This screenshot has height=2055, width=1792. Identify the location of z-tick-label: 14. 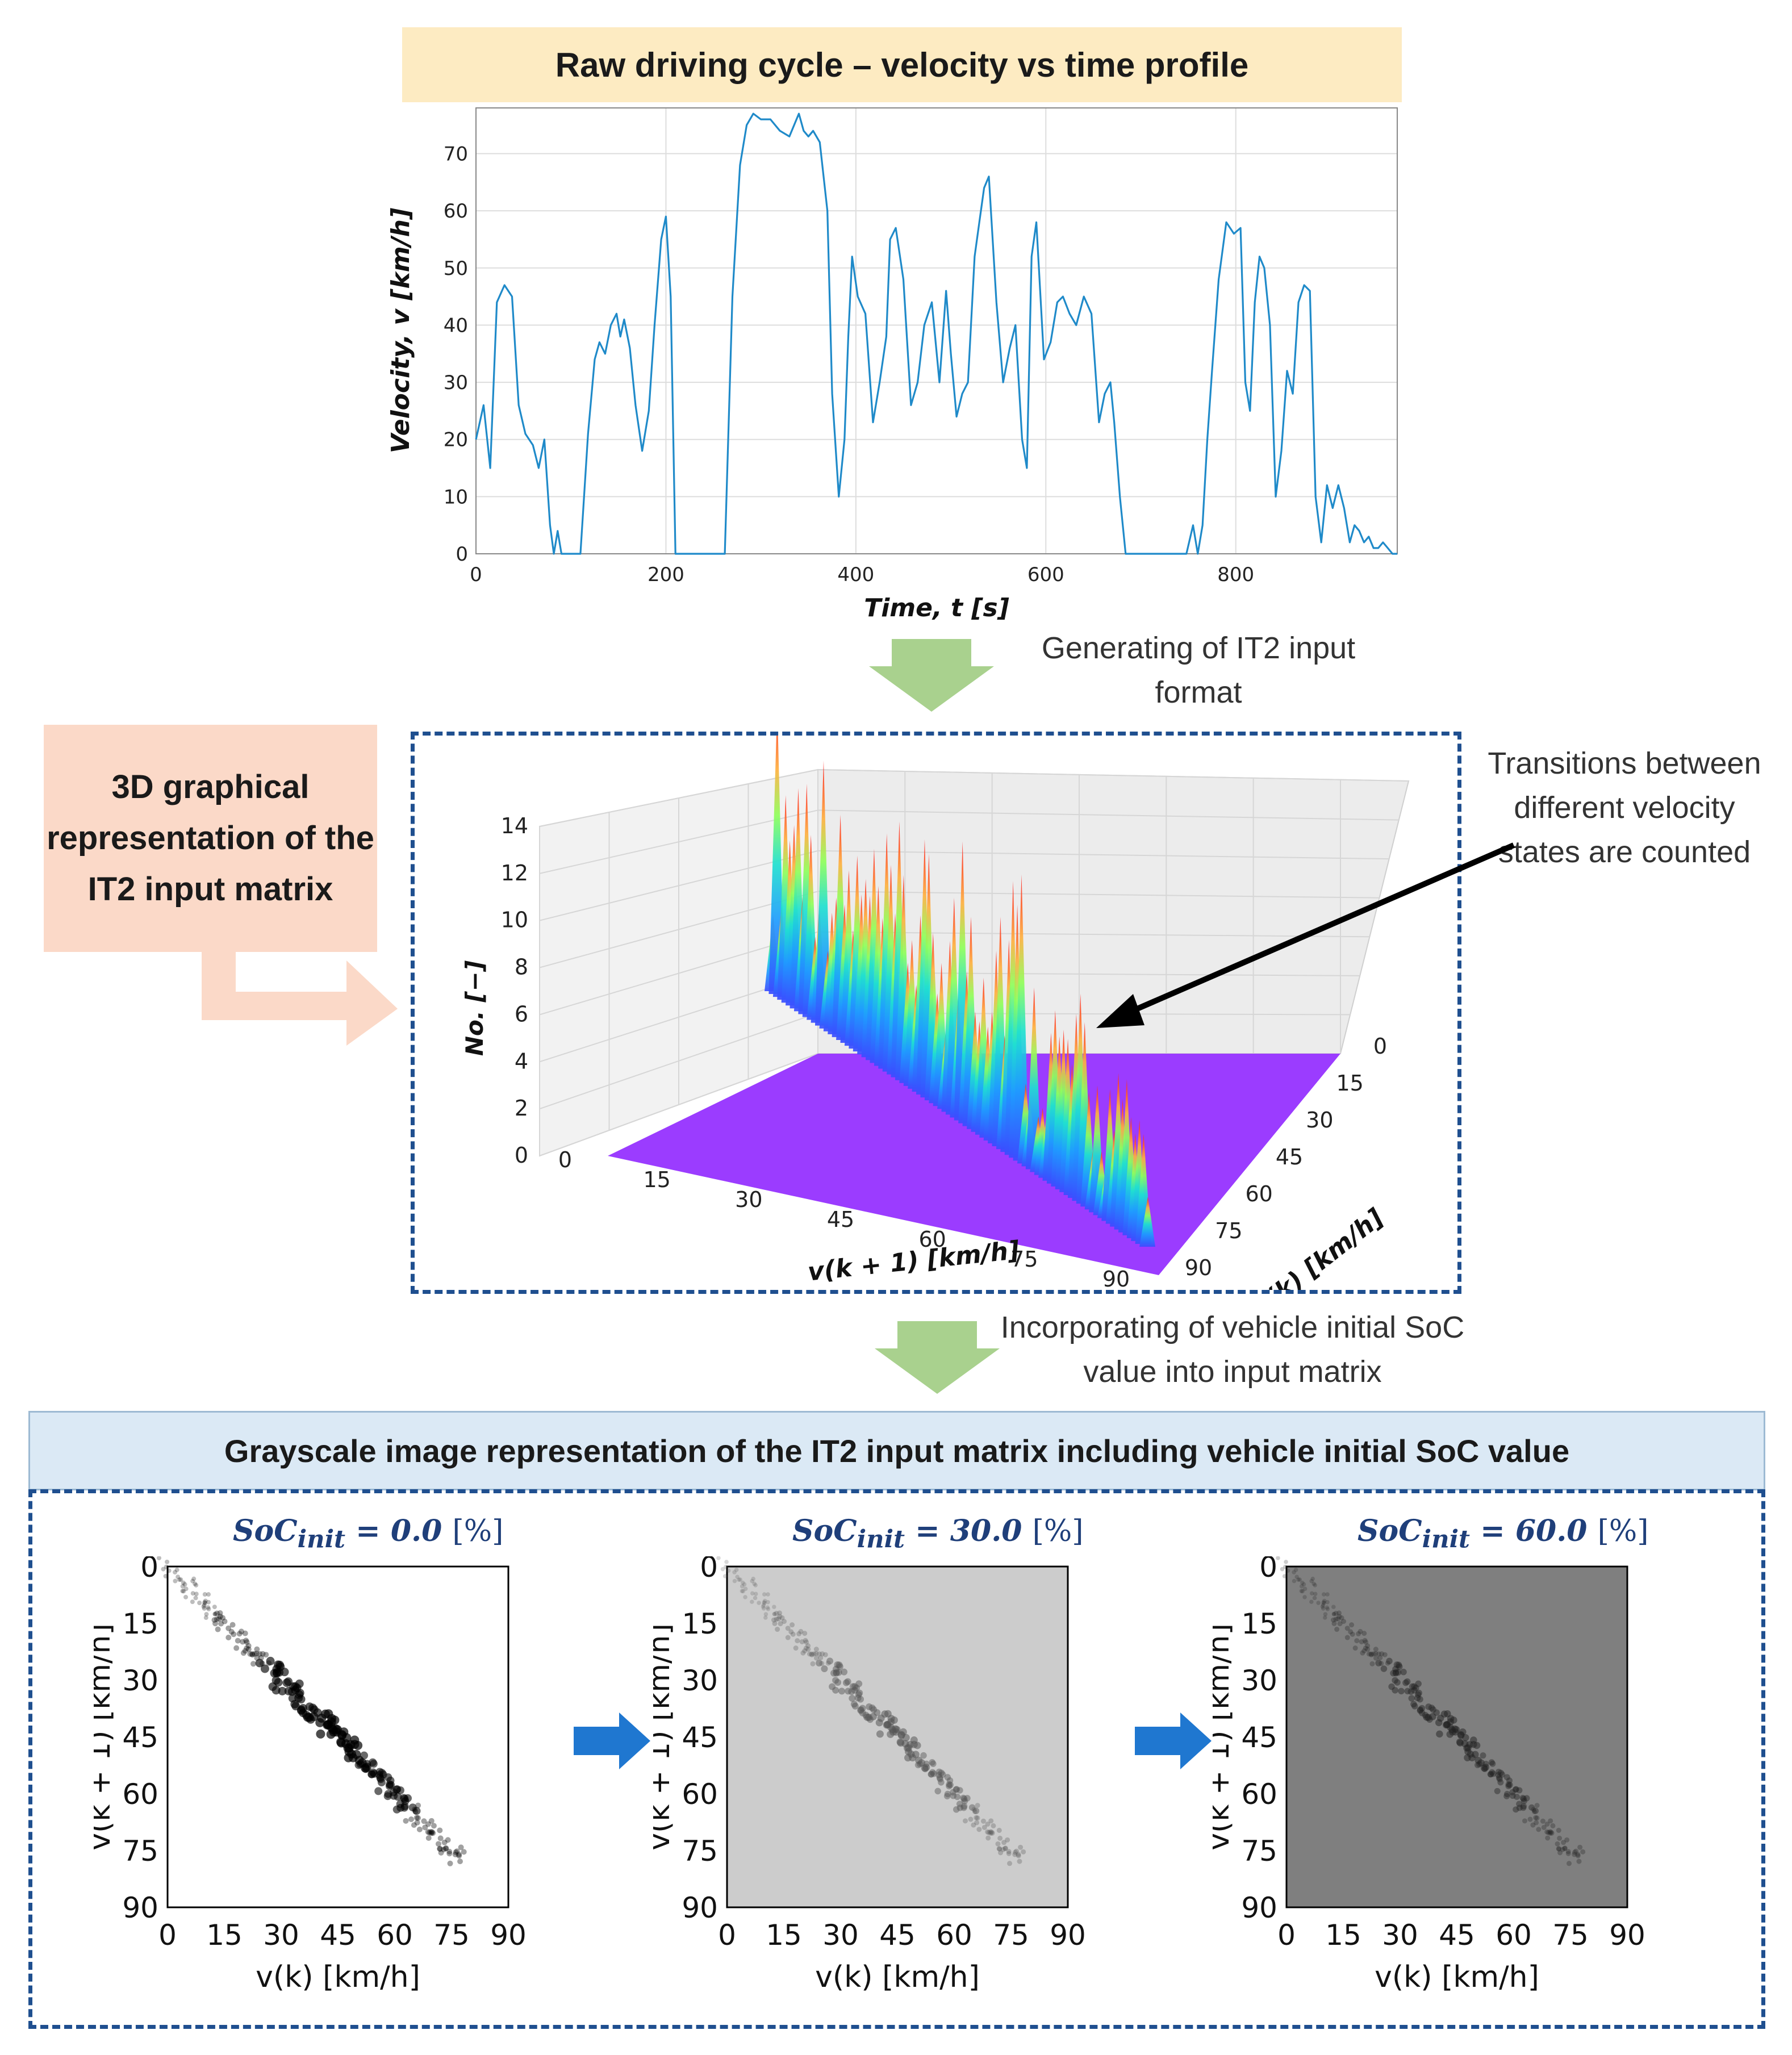
(514, 825).